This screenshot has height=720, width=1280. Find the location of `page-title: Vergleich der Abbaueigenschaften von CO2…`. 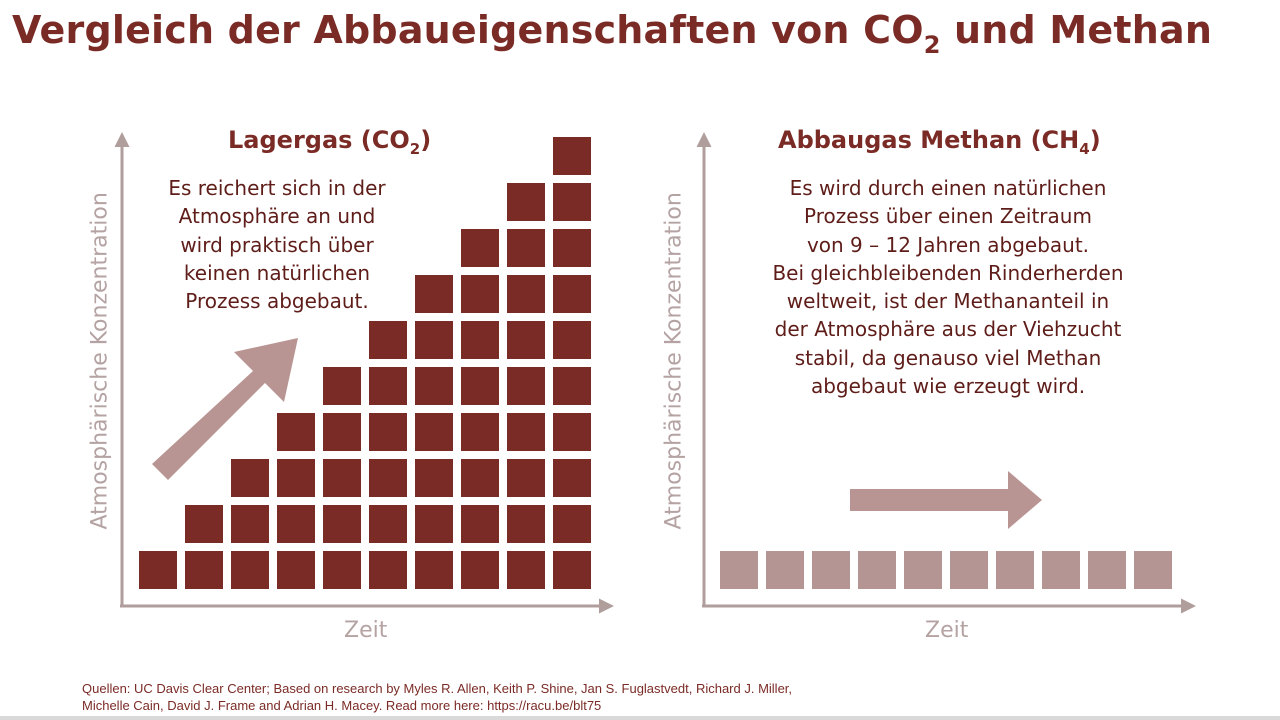

page-title: Vergleich der Abbaueigenschaften von CO2… is located at coordinates (612, 33).